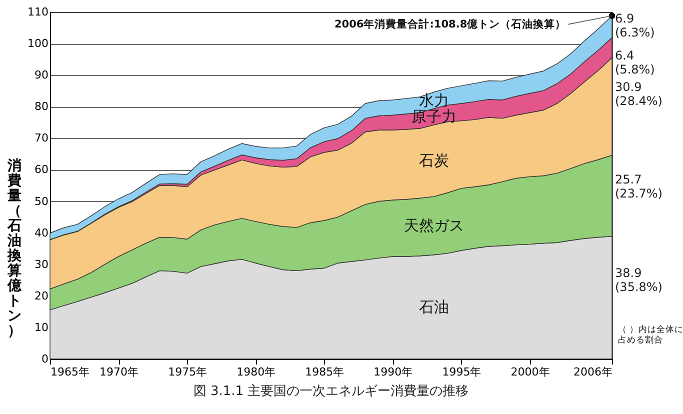 The height and width of the screenshot is (414, 683). What do you see at coordinates (433, 117) in the screenshot?
I see `series-label: 原子力` at bounding box center [433, 117].